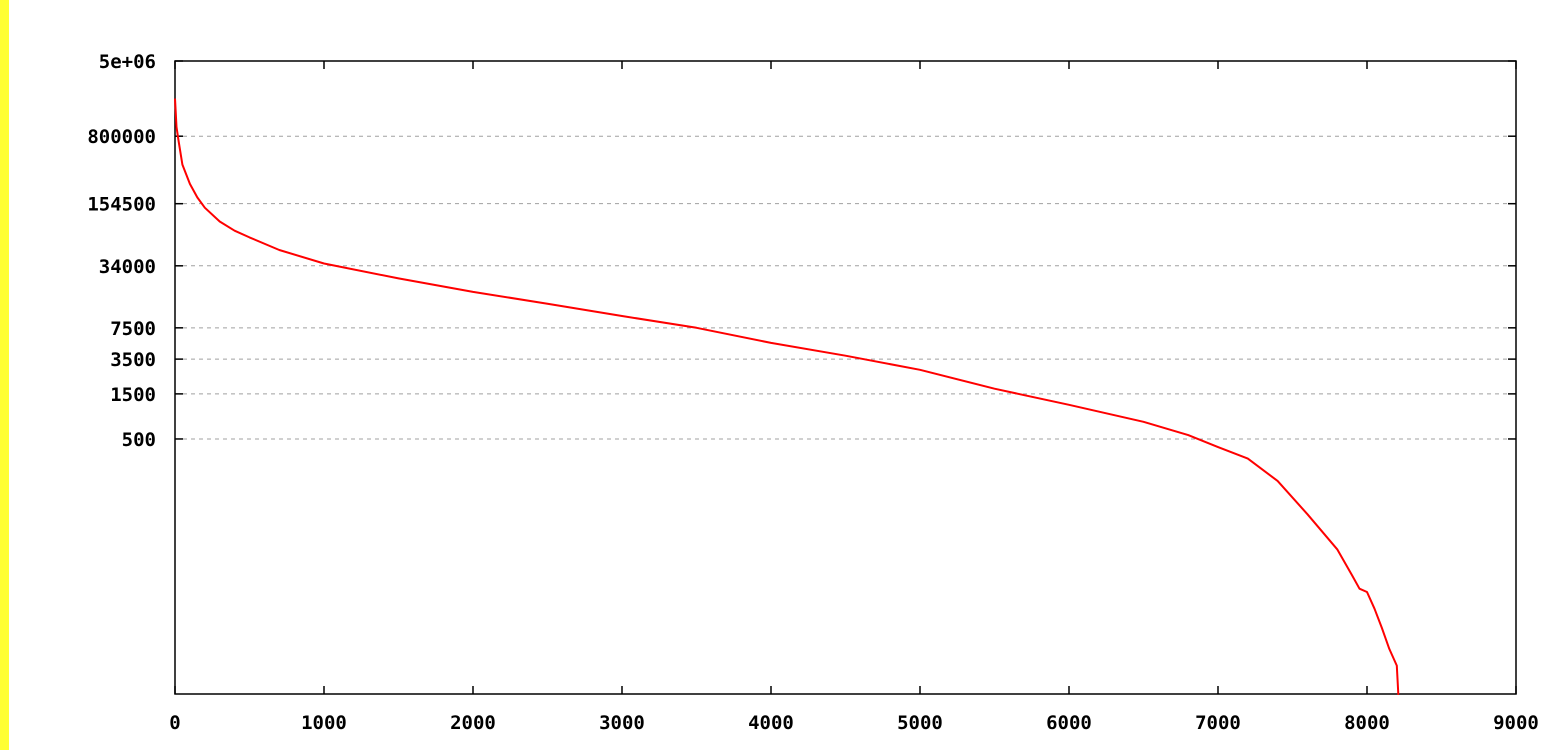 Image resolution: width=1556 pixels, height=750 pixels. What do you see at coordinates (324, 723) in the screenshot?
I see `x-tick-label: 1000` at bounding box center [324, 723].